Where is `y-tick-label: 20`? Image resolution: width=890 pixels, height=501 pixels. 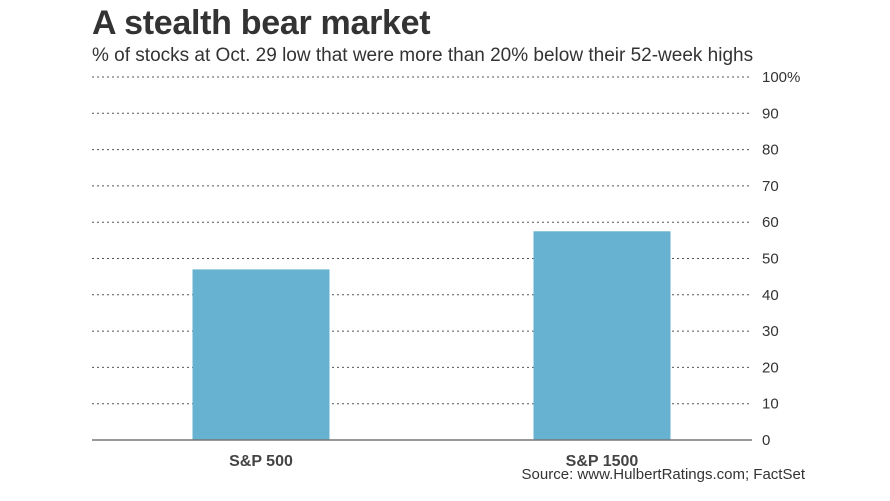 y-tick-label: 20 is located at coordinates (770, 367).